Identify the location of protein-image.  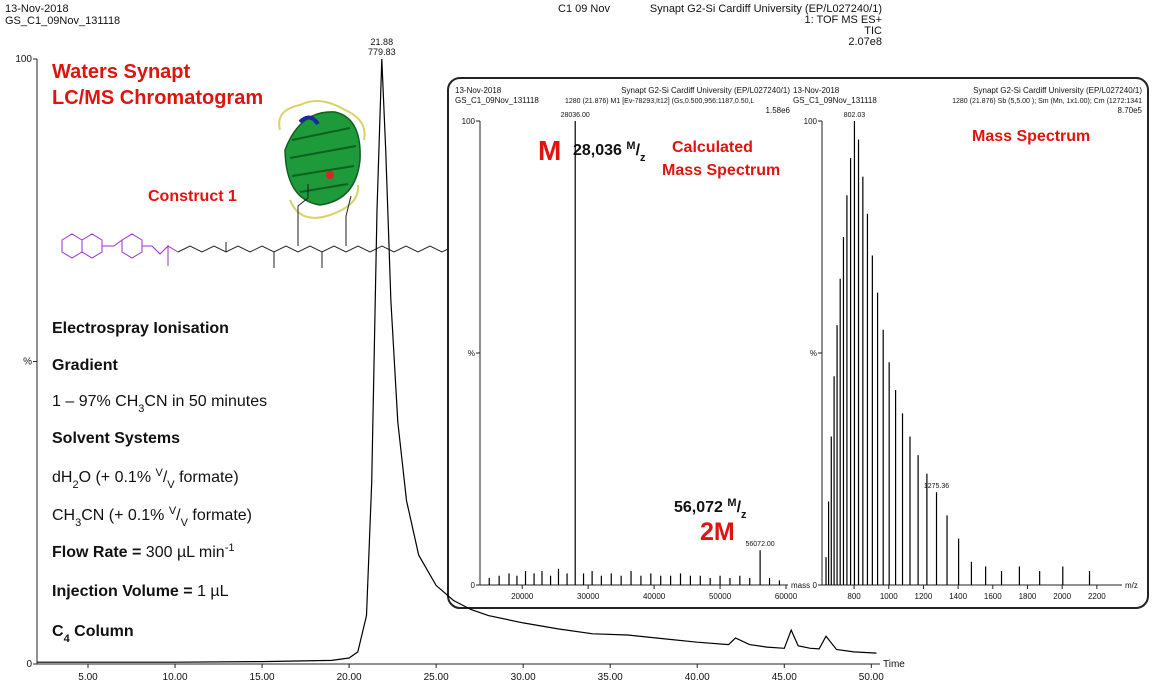
(322, 159).